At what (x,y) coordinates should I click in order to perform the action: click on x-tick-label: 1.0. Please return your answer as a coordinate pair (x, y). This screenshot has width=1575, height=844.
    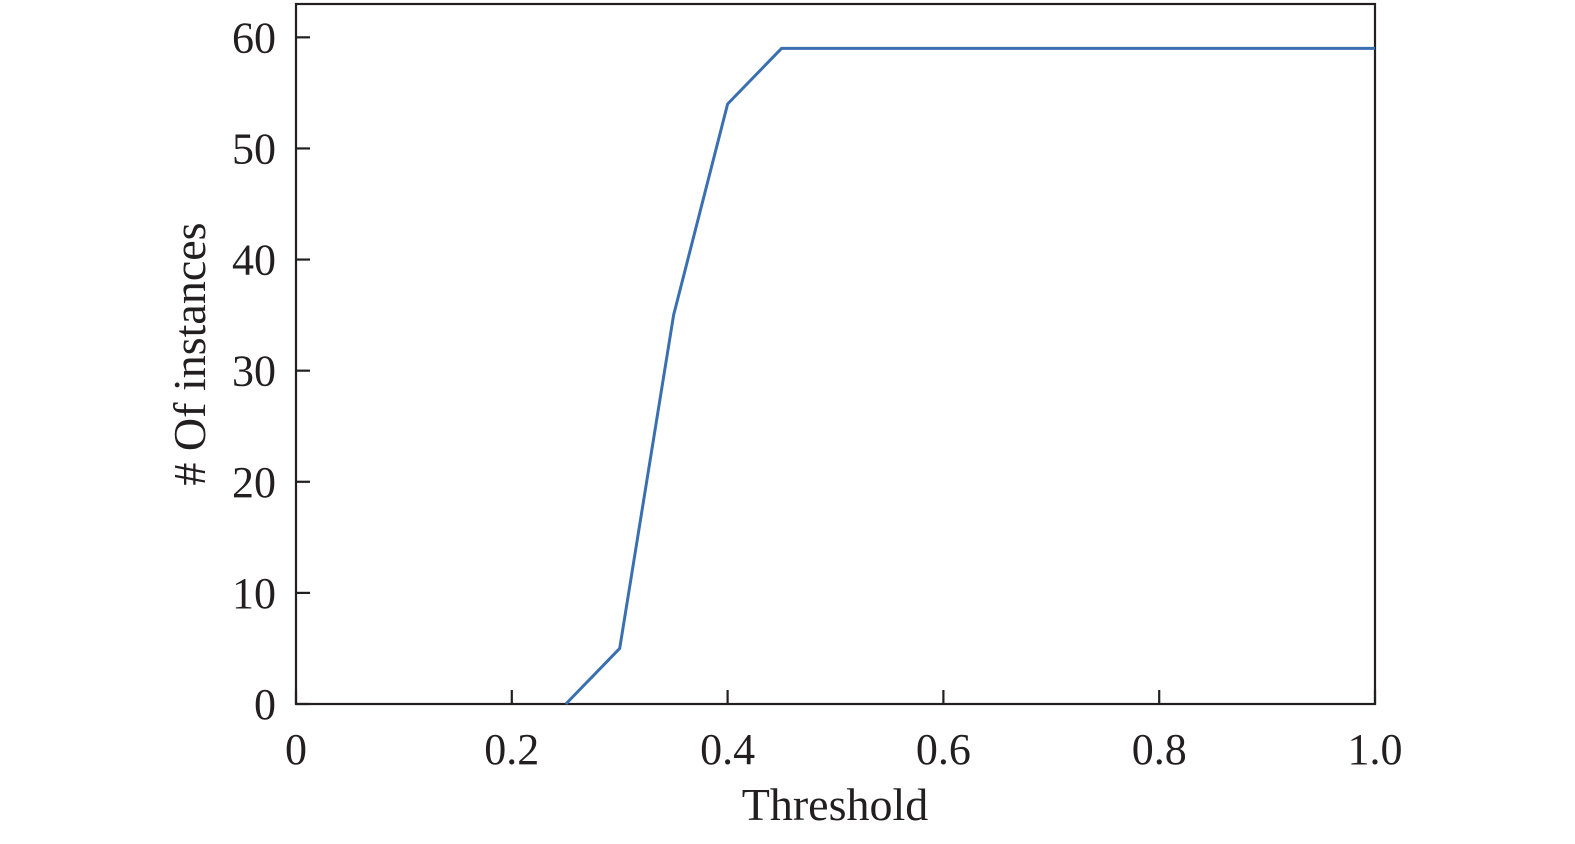
    Looking at the image, I should click on (1375, 749).